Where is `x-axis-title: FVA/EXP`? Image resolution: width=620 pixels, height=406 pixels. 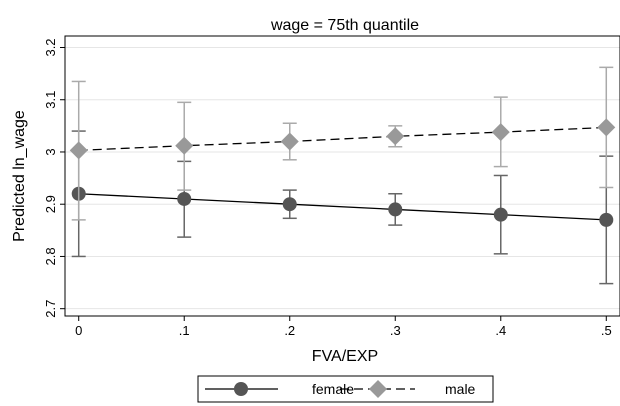
x-axis-title: FVA/EXP is located at coordinates (345, 356).